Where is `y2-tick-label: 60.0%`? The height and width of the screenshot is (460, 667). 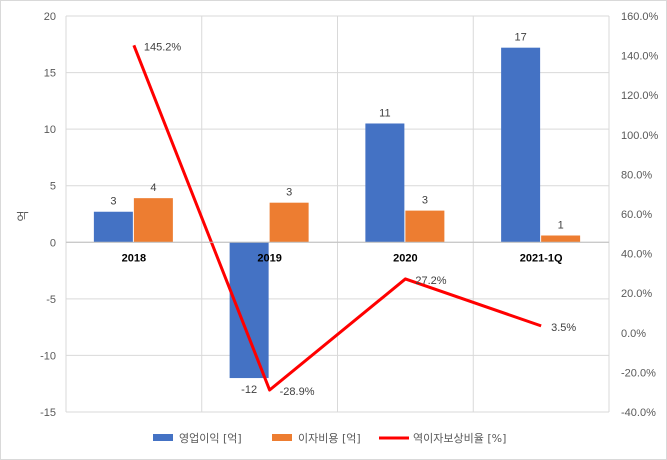
y2-tick-label: 60.0% is located at coordinates (636, 215).